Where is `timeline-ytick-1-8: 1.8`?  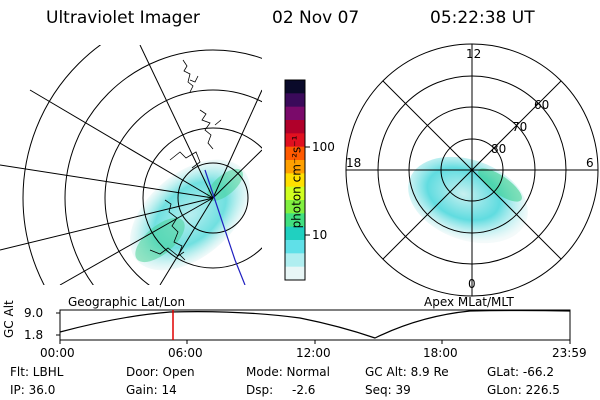 timeline-ytick-1-8: 1.8 is located at coordinates (34, 335).